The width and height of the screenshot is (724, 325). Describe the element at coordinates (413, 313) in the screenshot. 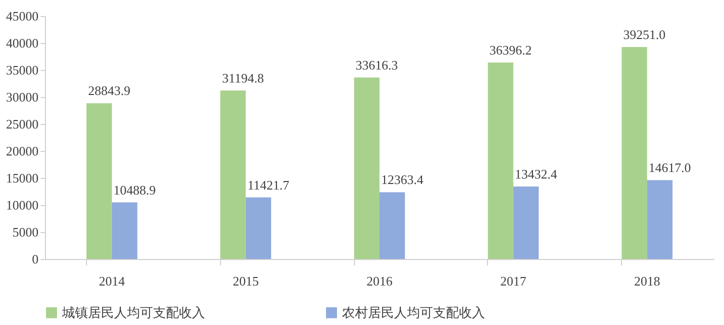

I see `legend-label: 农村居民人均可支配收入` at that location.